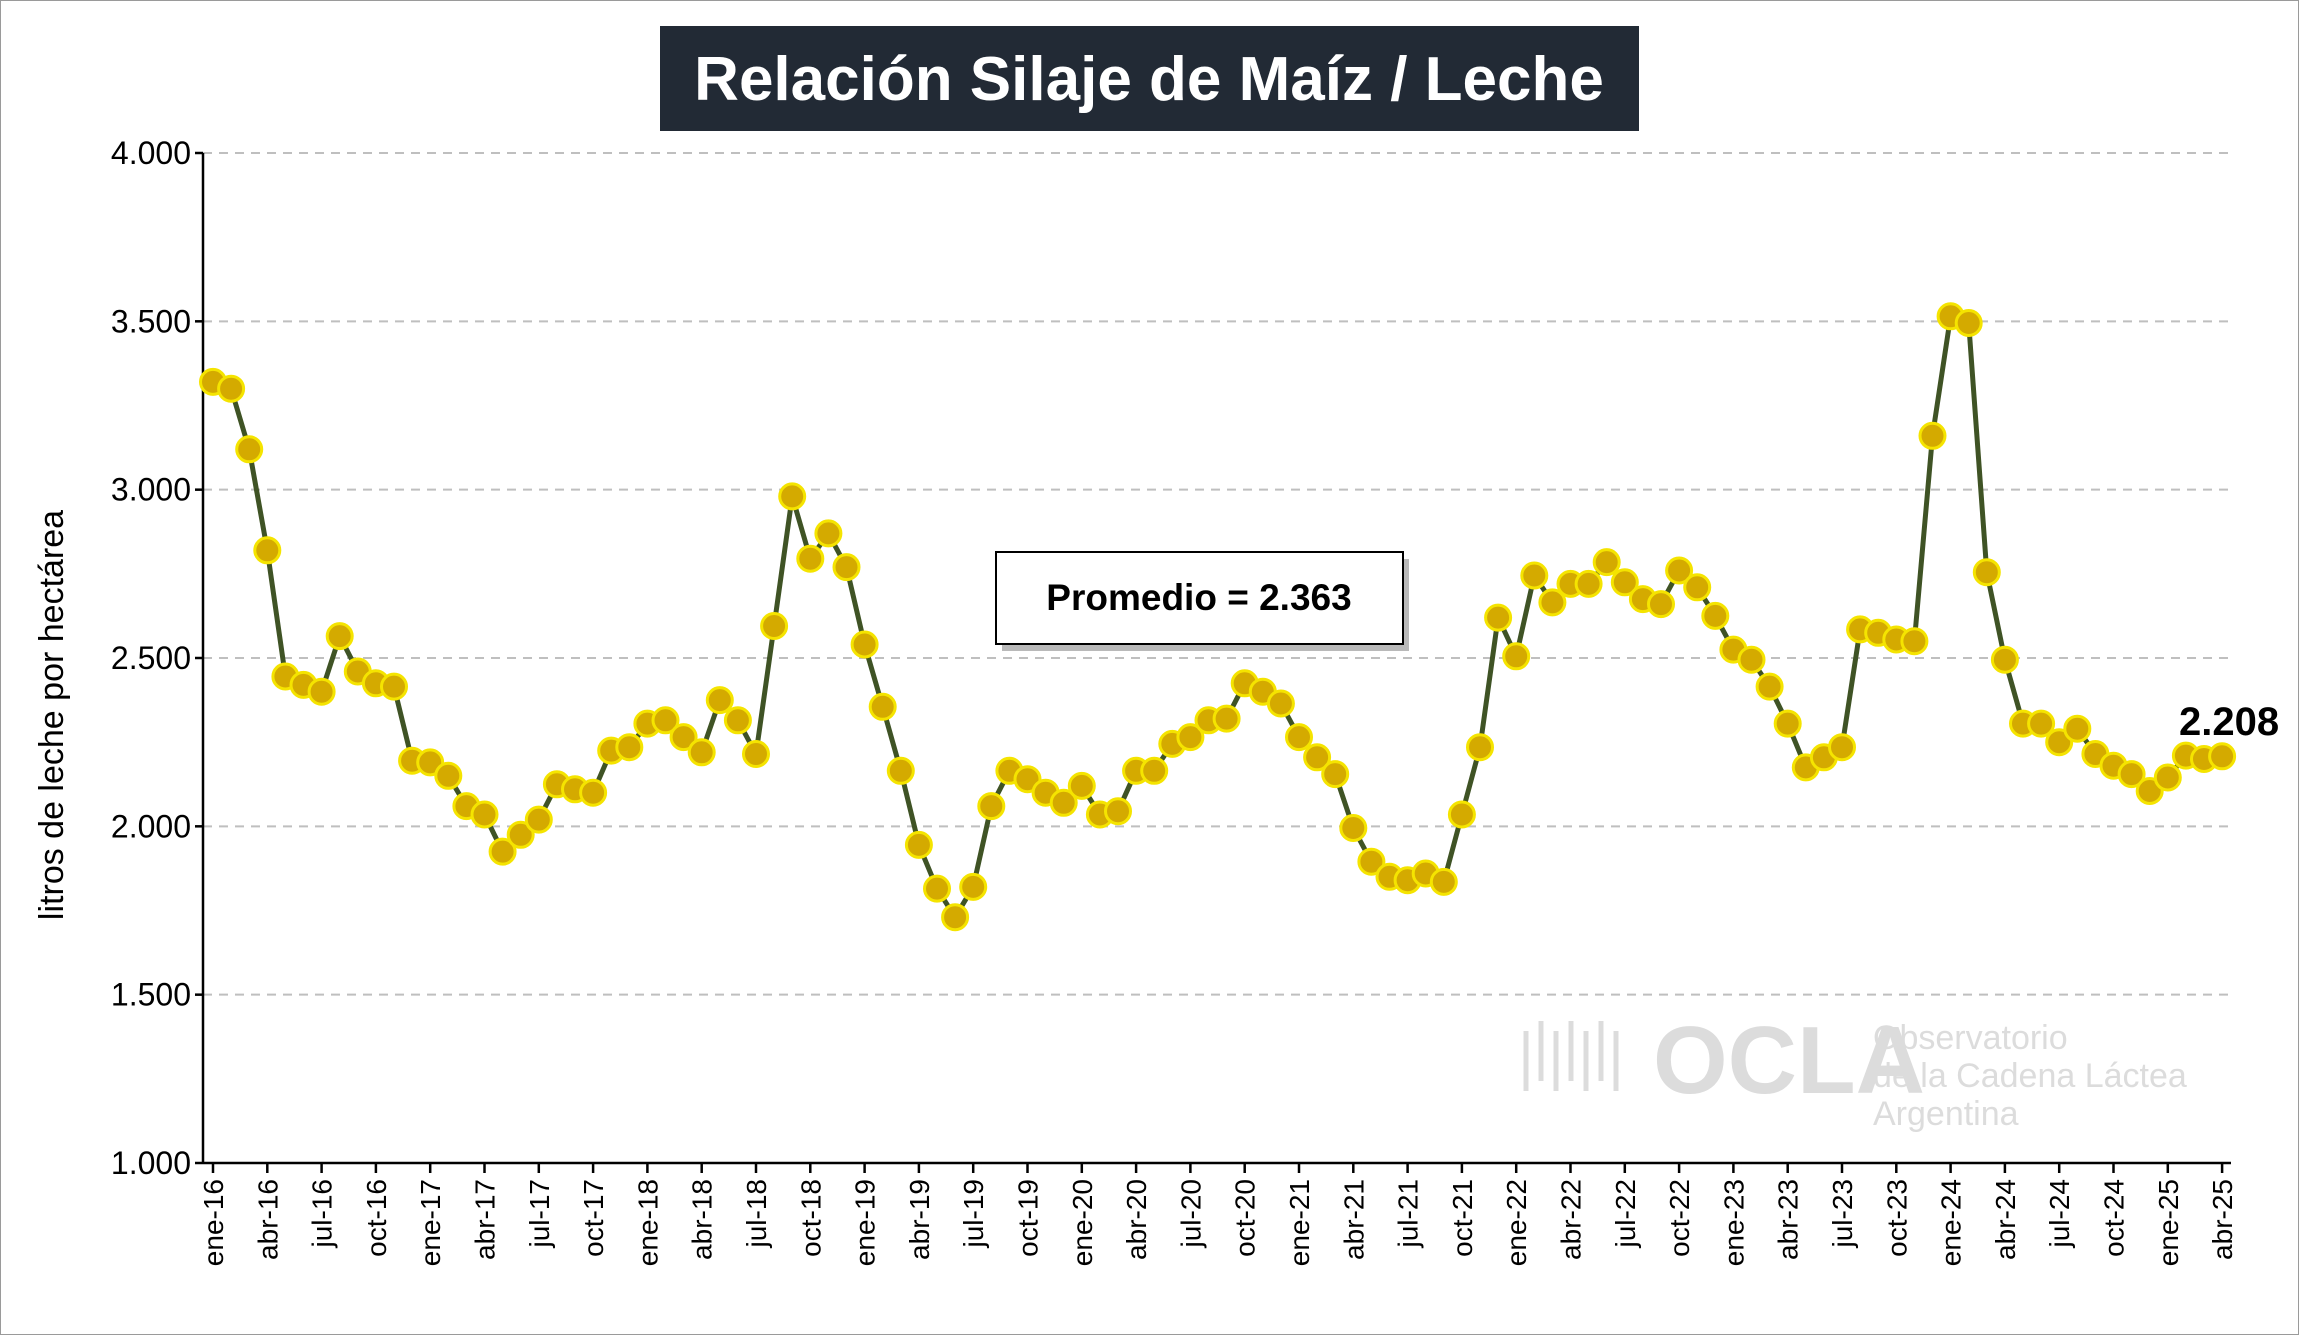 This screenshot has width=2299, height=1335. I want to click on x-tick-label: abr-16, so click(267, 1219).